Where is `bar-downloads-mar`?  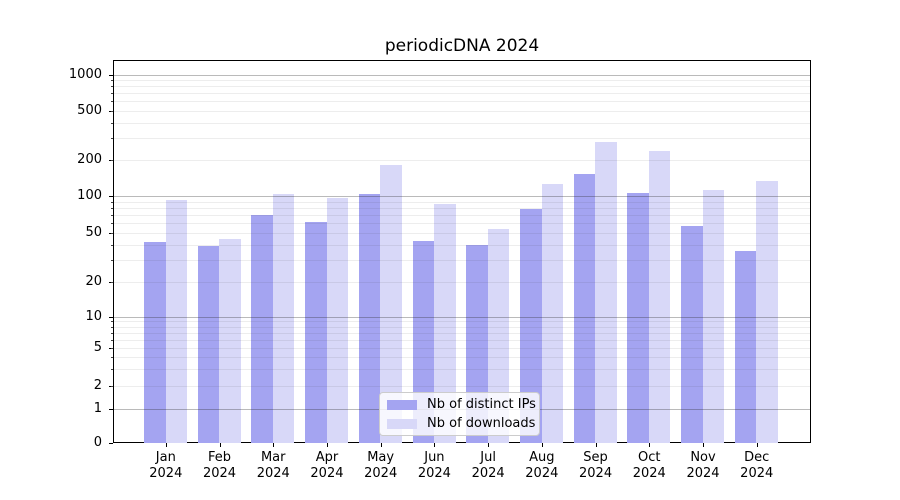 bar-downloads-mar is located at coordinates (283, 319).